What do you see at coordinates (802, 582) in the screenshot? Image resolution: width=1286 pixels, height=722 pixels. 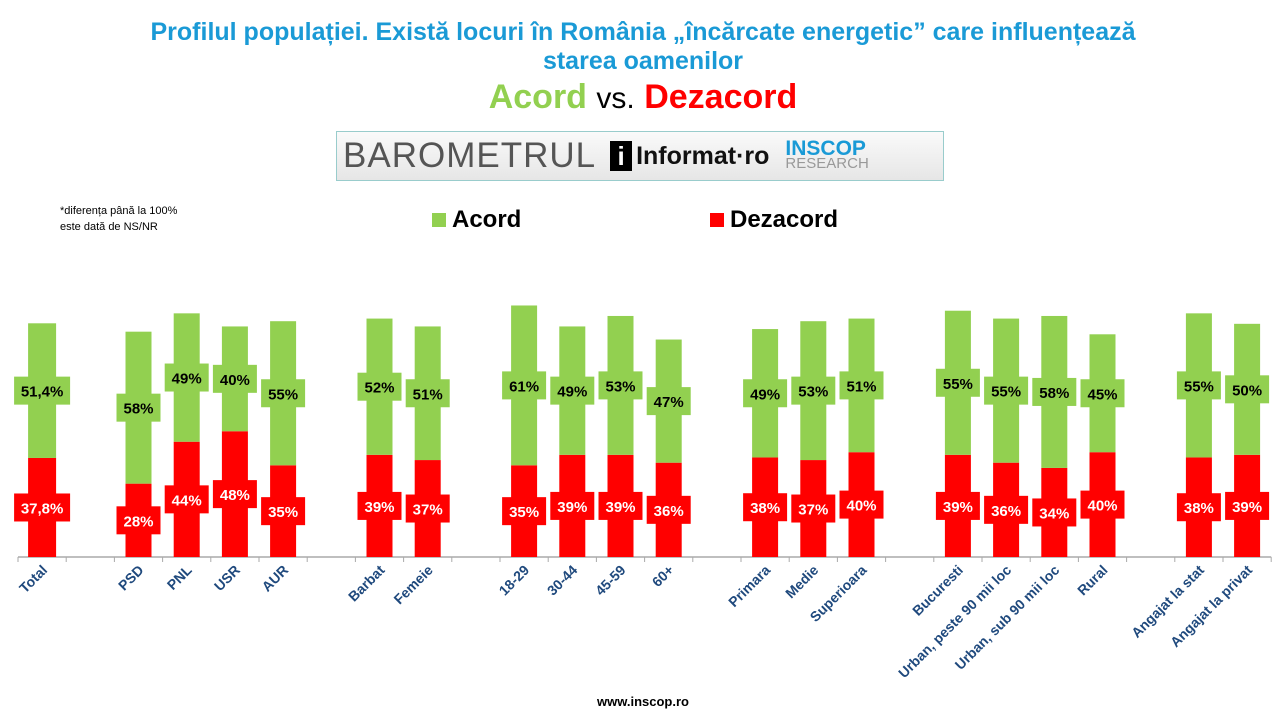 I see `category-label: Medie` at bounding box center [802, 582].